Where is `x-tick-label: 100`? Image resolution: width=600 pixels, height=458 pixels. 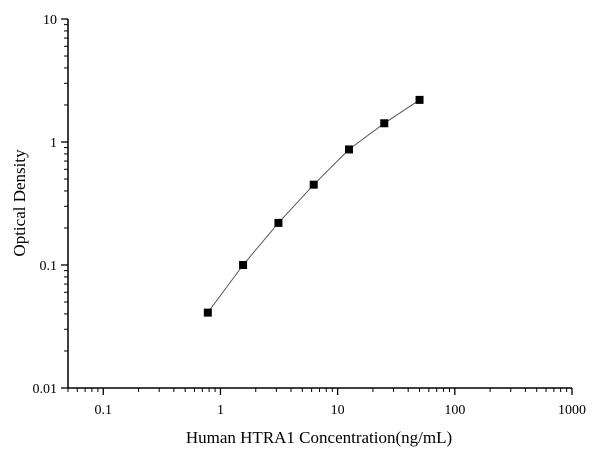 x-tick-label: 100 is located at coordinates (454, 410).